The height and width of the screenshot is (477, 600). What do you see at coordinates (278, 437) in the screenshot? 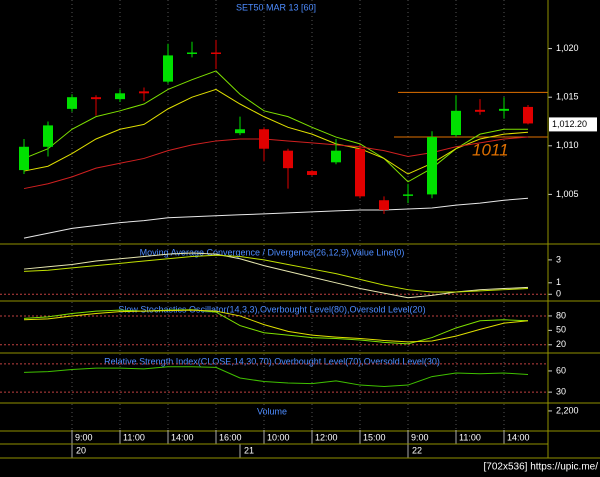
I see `x-tick-label: 10:00` at bounding box center [278, 437].